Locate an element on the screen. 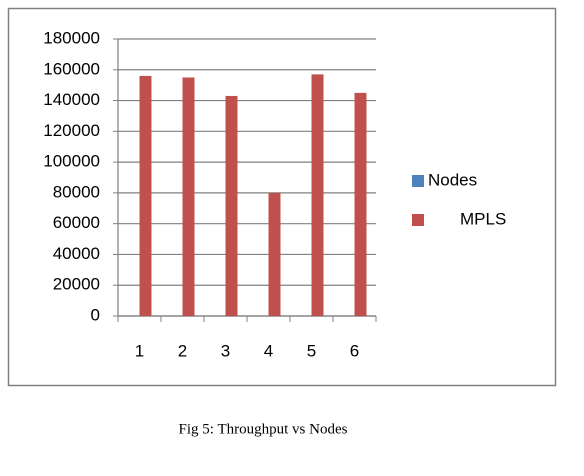 Image resolution: width=584 pixels, height=476 pixels. y-tick-label: 160000 is located at coordinates (71, 68).